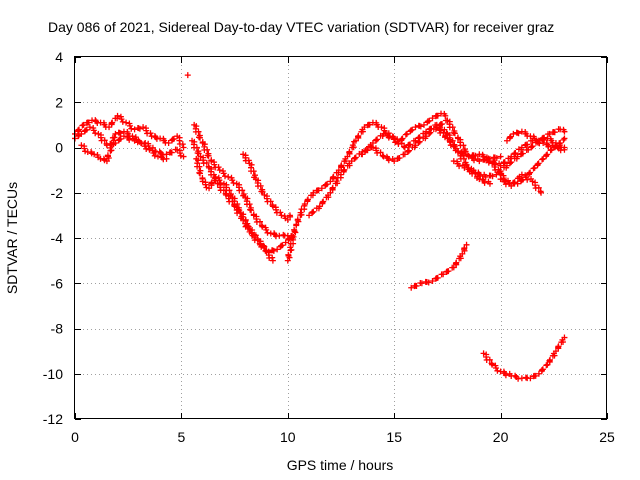 The image size is (640, 480). I want to click on series-track-f, so click(234, 209).